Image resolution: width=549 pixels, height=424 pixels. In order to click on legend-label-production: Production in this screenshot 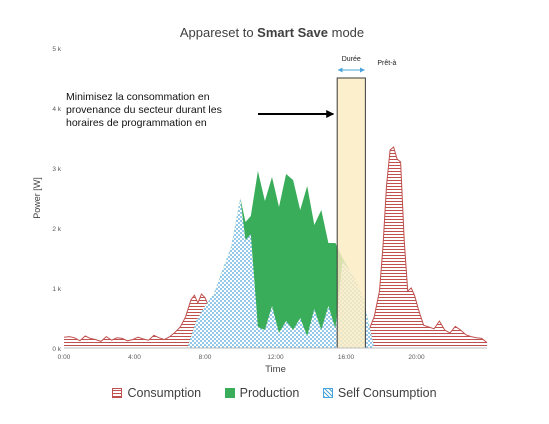, I will do `click(269, 393)`.